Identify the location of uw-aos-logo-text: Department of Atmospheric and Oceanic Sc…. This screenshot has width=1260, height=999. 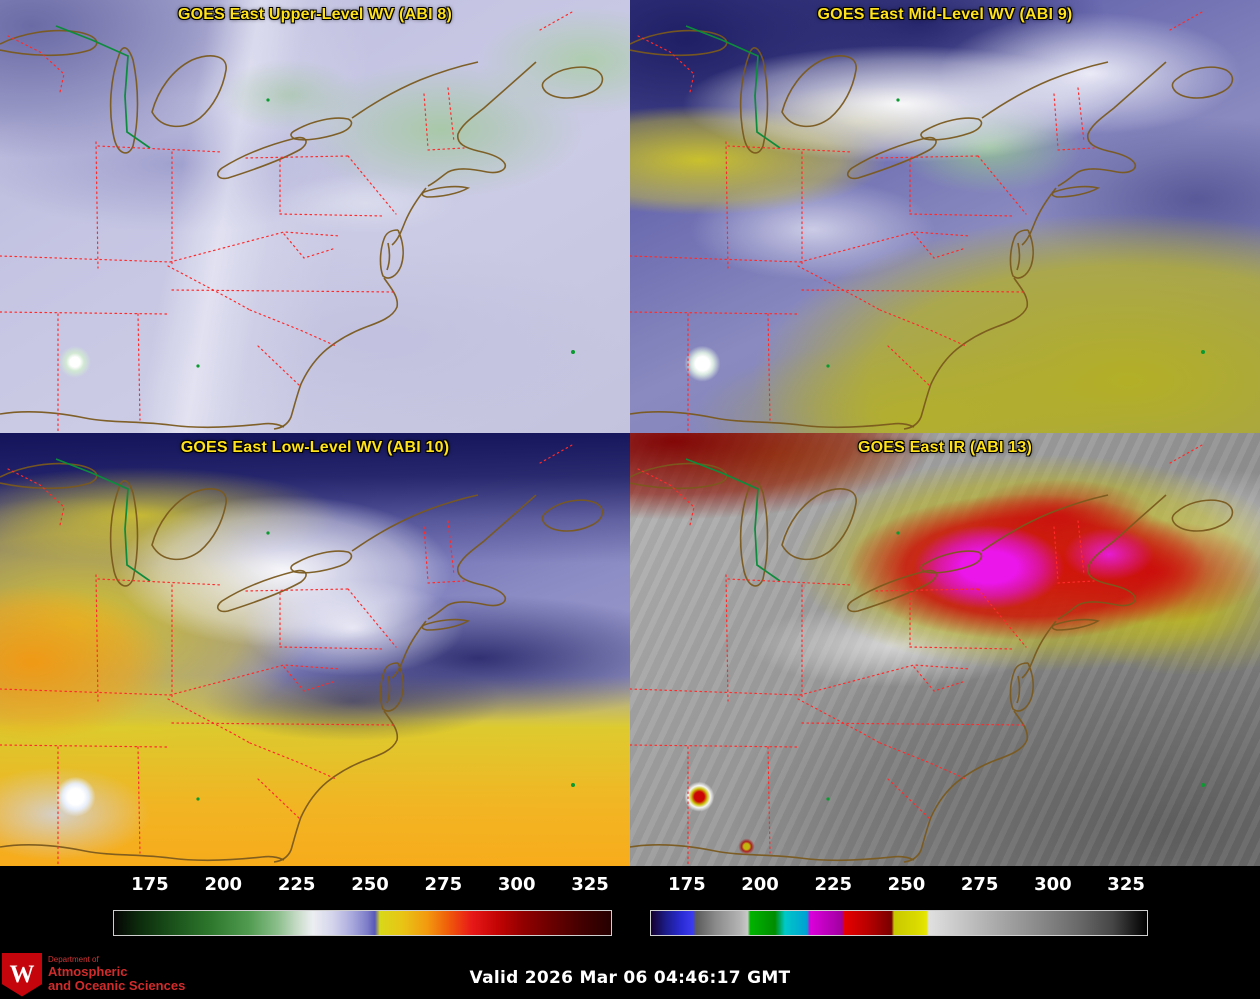
(117, 973).